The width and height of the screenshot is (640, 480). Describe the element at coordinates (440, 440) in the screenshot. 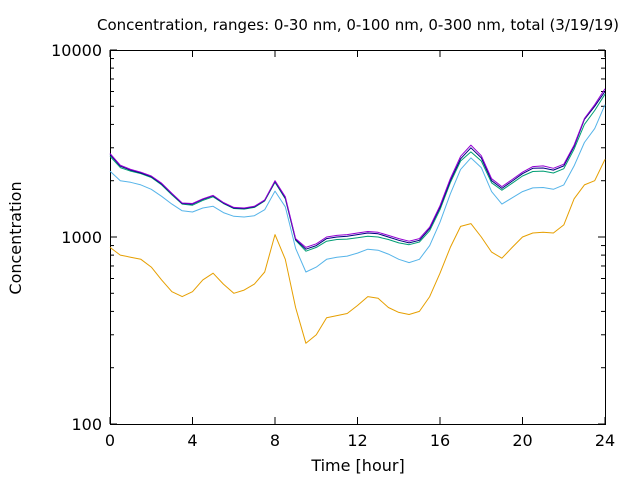

I see `x-tick-label: 16` at that location.